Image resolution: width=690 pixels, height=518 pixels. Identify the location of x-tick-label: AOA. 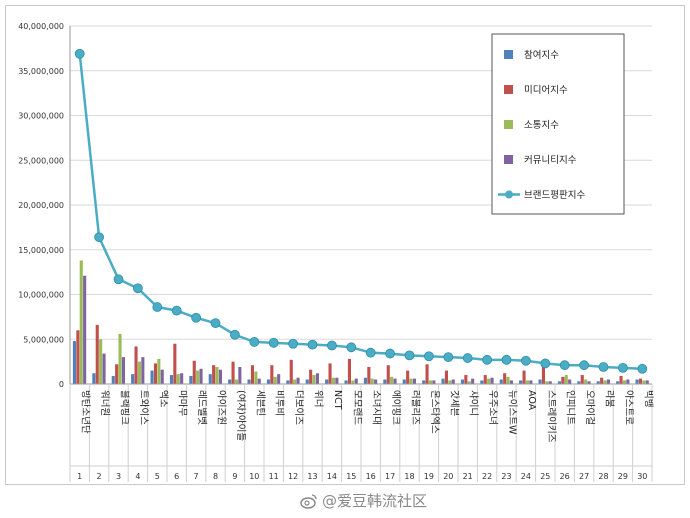
(531, 400).